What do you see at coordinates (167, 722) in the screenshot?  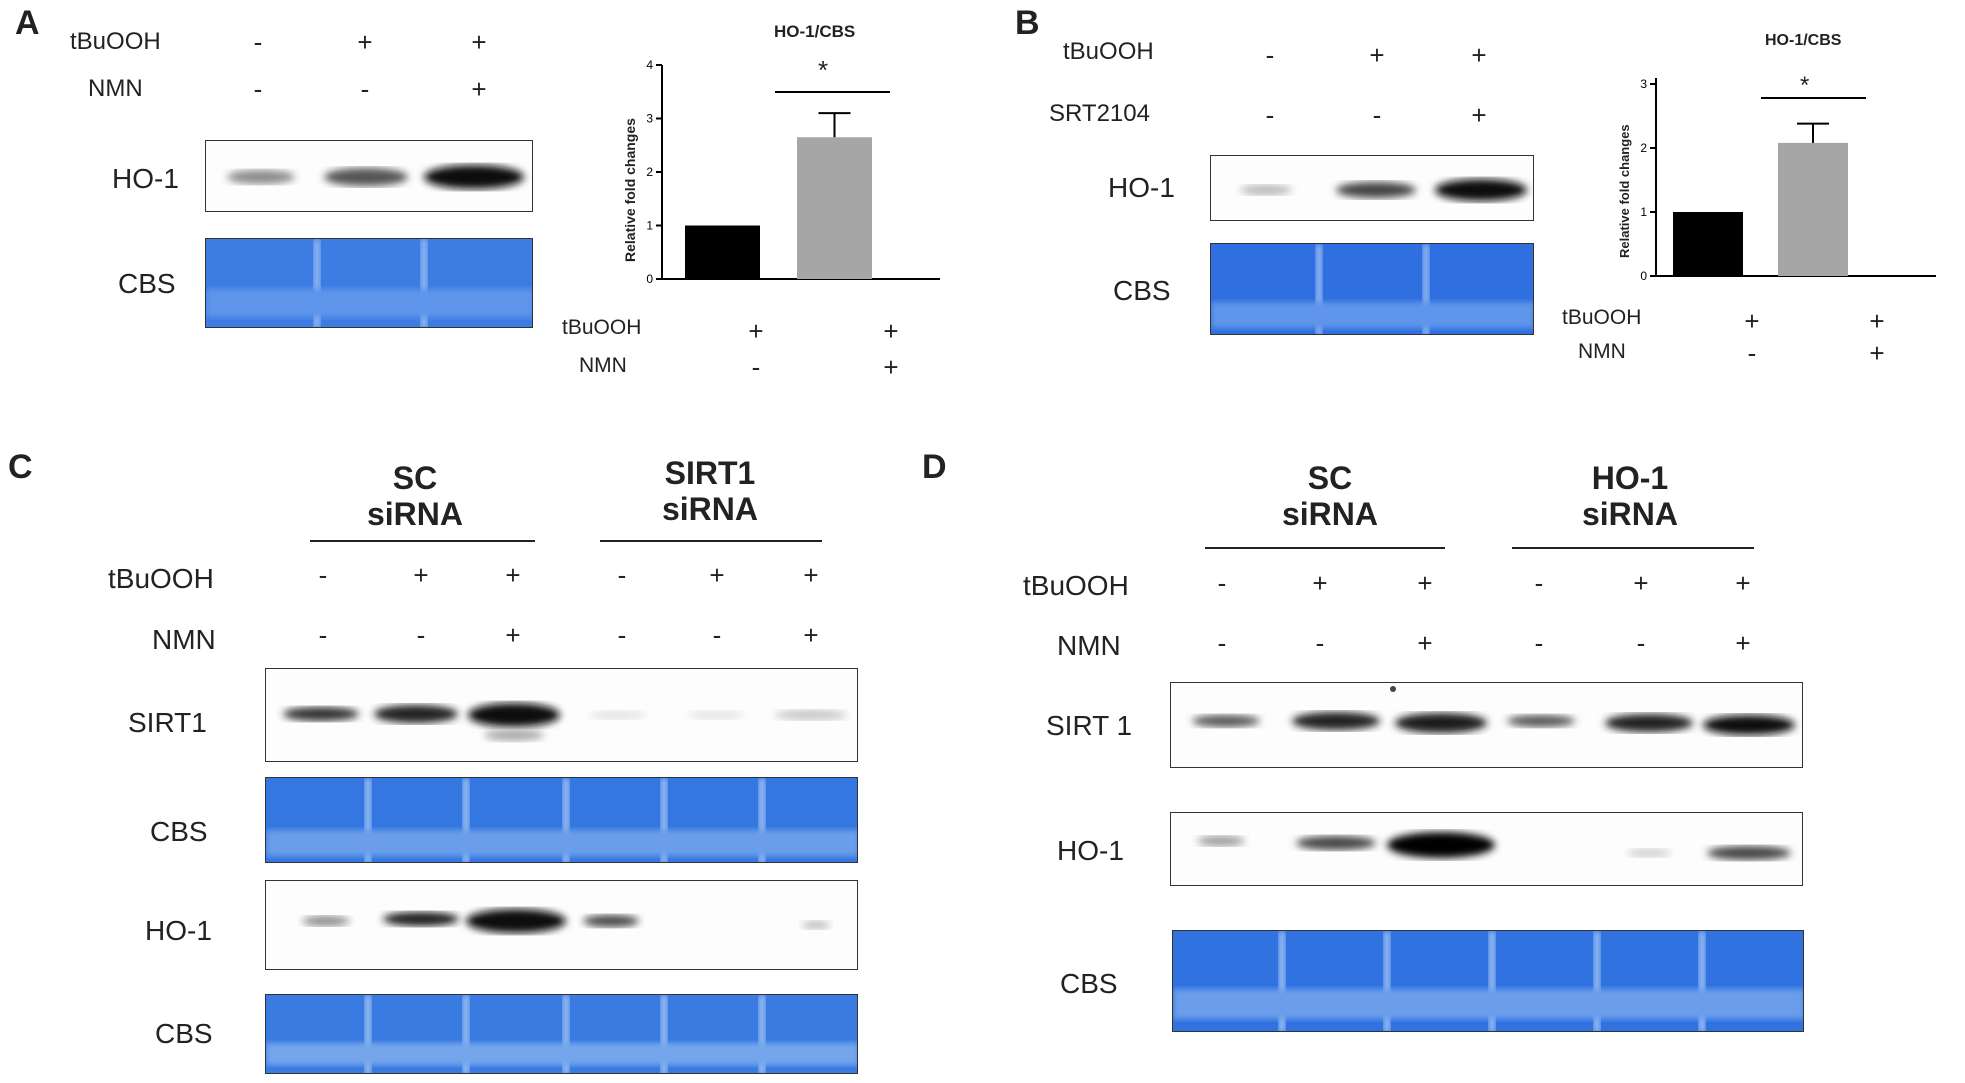 I see `blot-label-sirt1: SIRT1` at bounding box center [167, 722].